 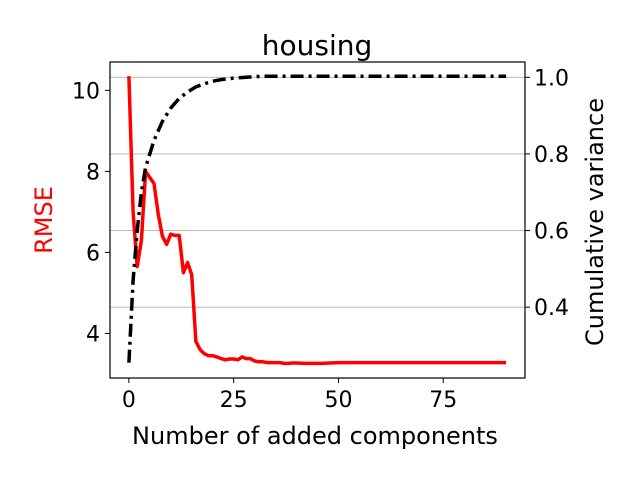 I want to click on x-tick-label: 75, so click(x=443, y=400).